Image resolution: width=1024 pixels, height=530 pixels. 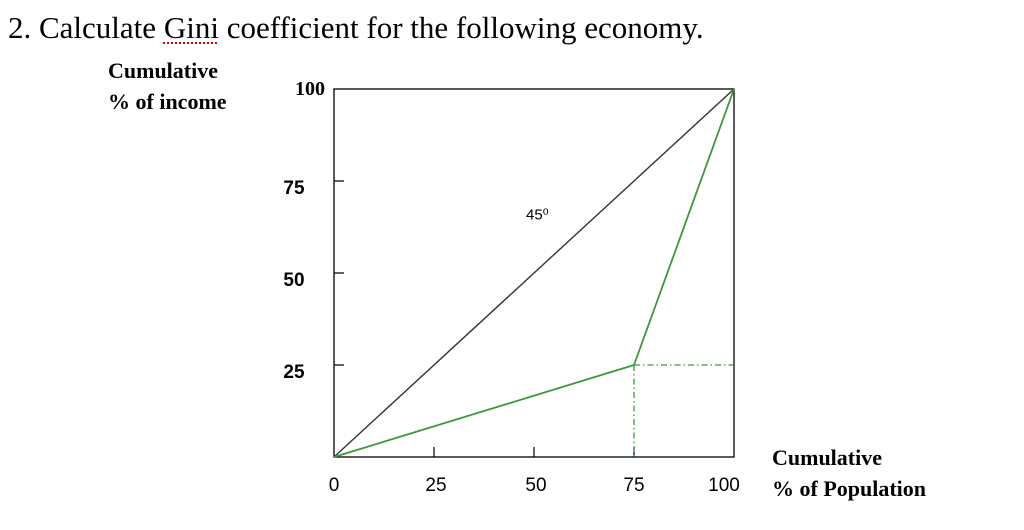 What do you see at coordinates (724, 485) in the screenshot?
I see `x-tick-label-100: 100` at bounding box center [724, 485].